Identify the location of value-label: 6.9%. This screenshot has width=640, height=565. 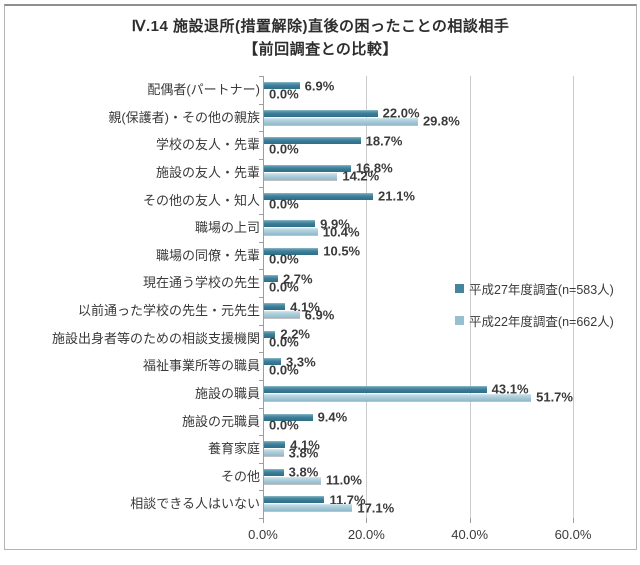
(319, 85).